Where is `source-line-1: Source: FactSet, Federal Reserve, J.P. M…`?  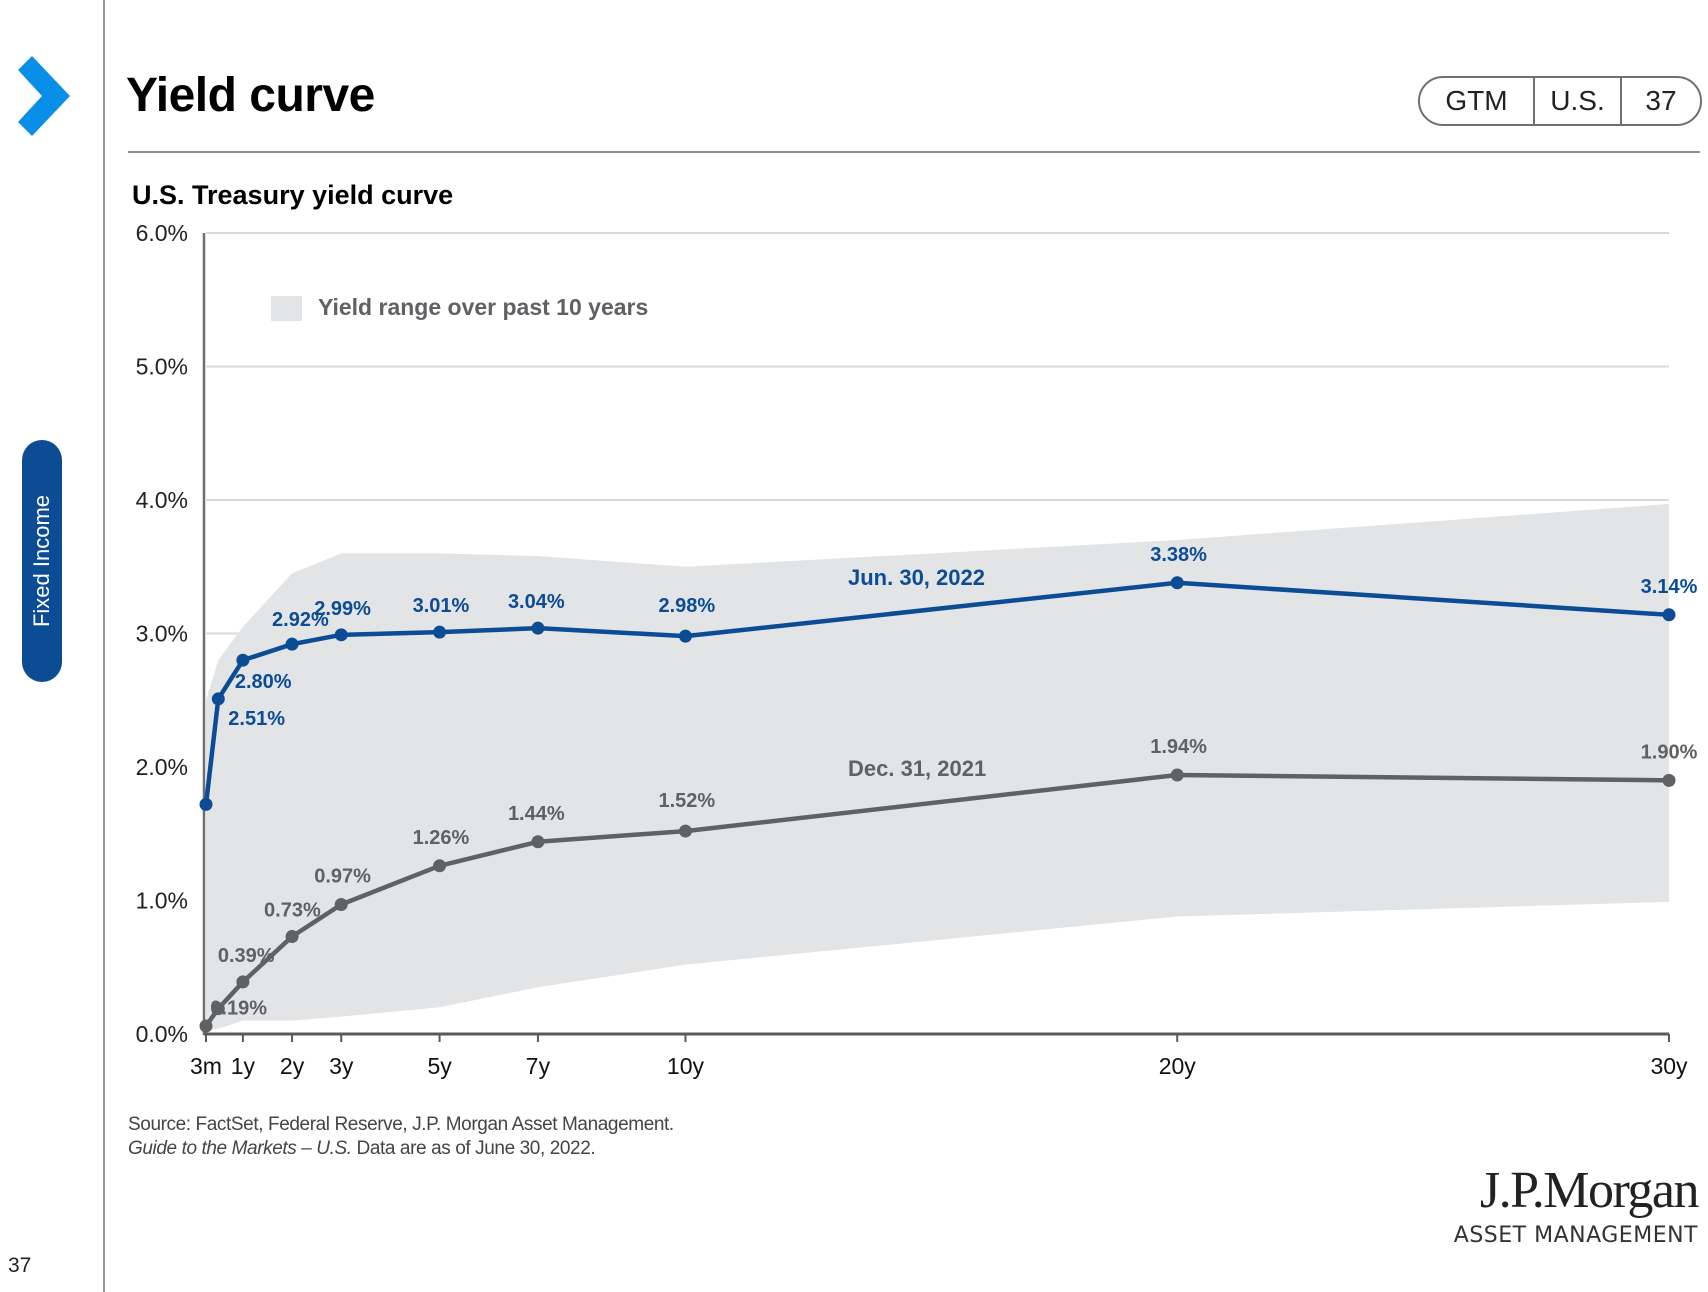
source-line-1: Source: FactSet, Federal Reserve, J.P. M… is located at coordinates (401, 1124).